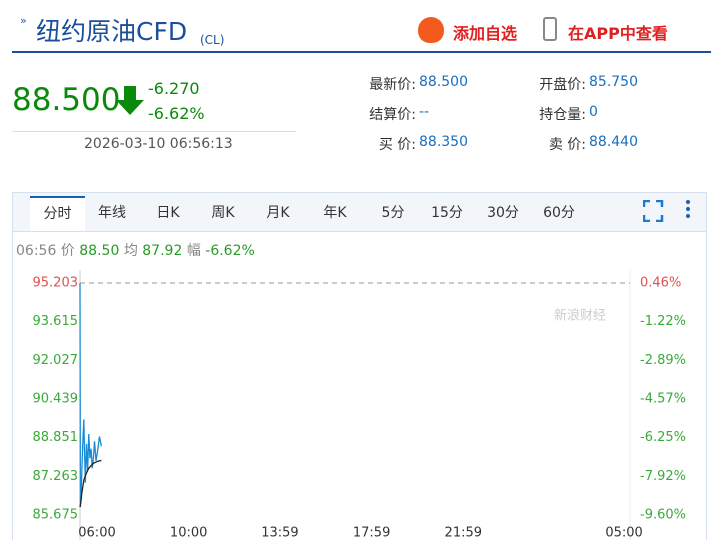  What do you see at coordinates (359, 212) in the screenshot?
I see `tab-bar` at bounding box center [359, 212].